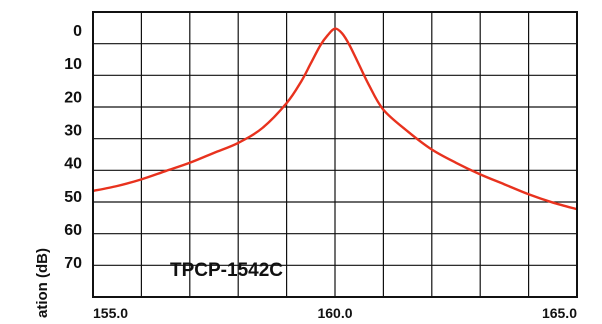  What do you see at coordinates (73, 197) in the screenshot?
I see `y-tick-label: 50` at bounding box center [73, 197].